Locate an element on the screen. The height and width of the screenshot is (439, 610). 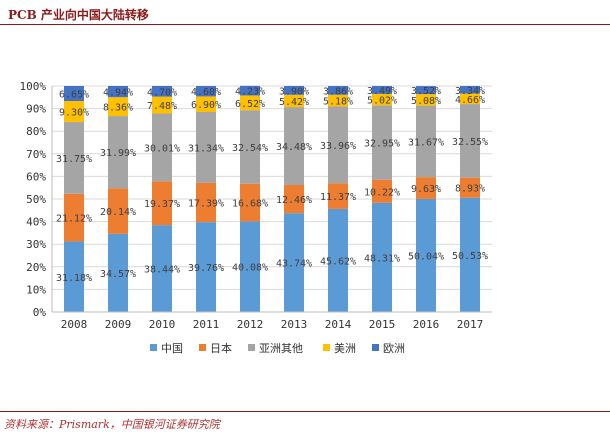
data-label: 16.68% is located at coordinates (250, 204).